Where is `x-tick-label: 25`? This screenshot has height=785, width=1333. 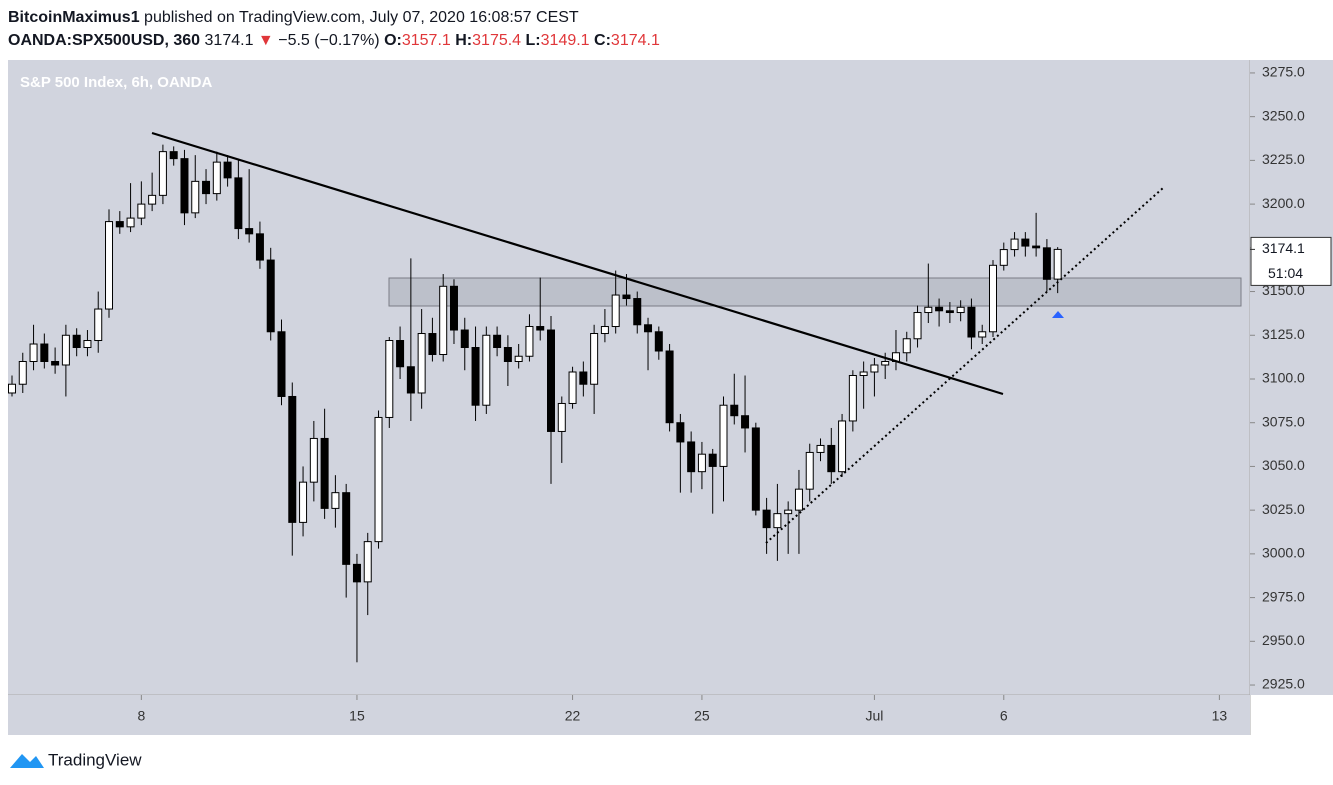 x-tick-label: 25 is located at coordinates (702, 716).